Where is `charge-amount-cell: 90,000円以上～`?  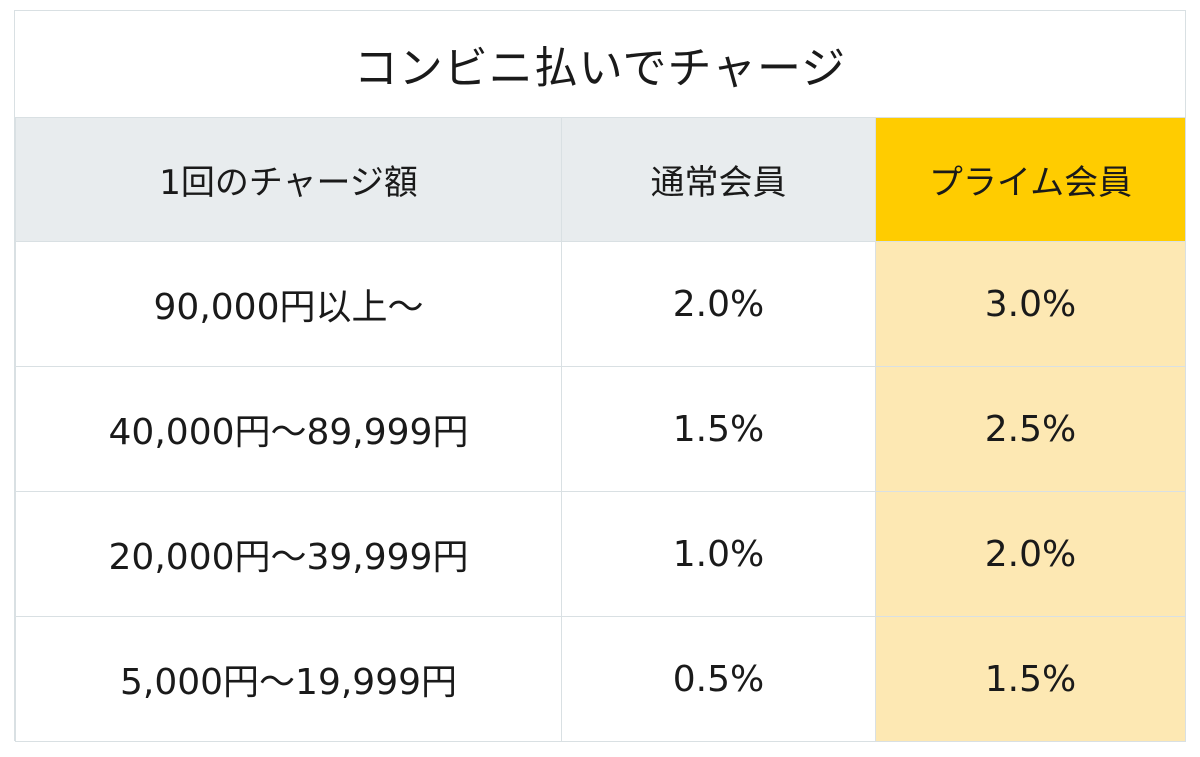 charge-amount-cell: 90,000円以上～ is located at coordinates (288, 304).